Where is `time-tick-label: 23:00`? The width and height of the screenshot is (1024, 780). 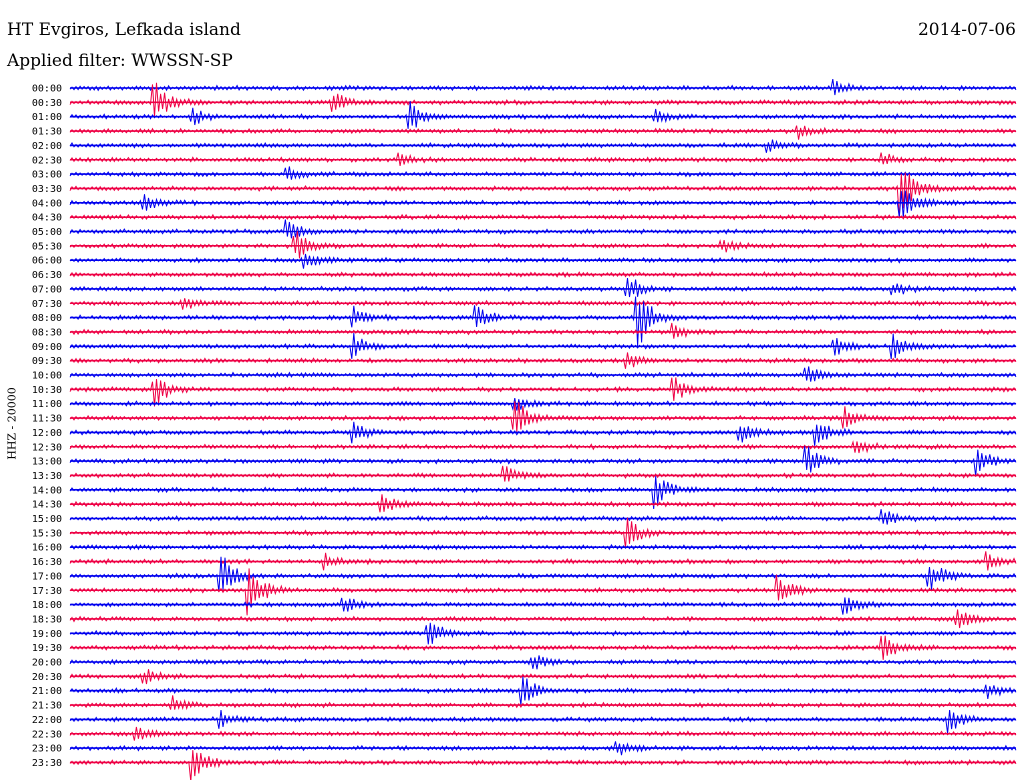
time-tick-label: 23:00 is located at coordinates (47, 749).